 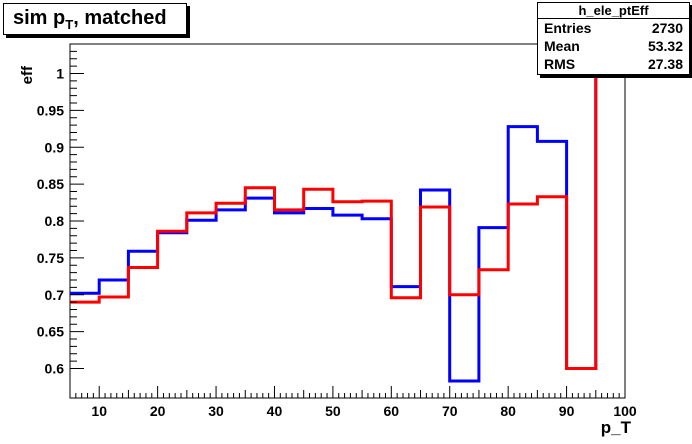 What do you see at coordinates (275, 411) in the screenshot?
I see `x-tick-label: 40` at bounding box center [275, 411].